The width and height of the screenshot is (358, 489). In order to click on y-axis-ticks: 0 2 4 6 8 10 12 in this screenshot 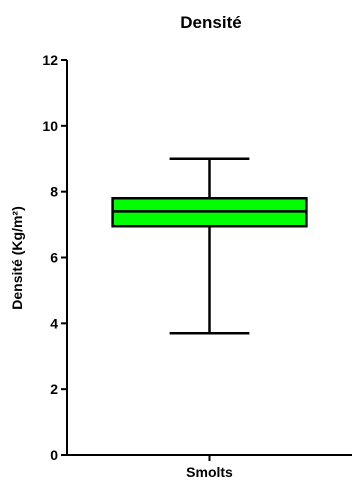, I will do `click(54, 257)`.